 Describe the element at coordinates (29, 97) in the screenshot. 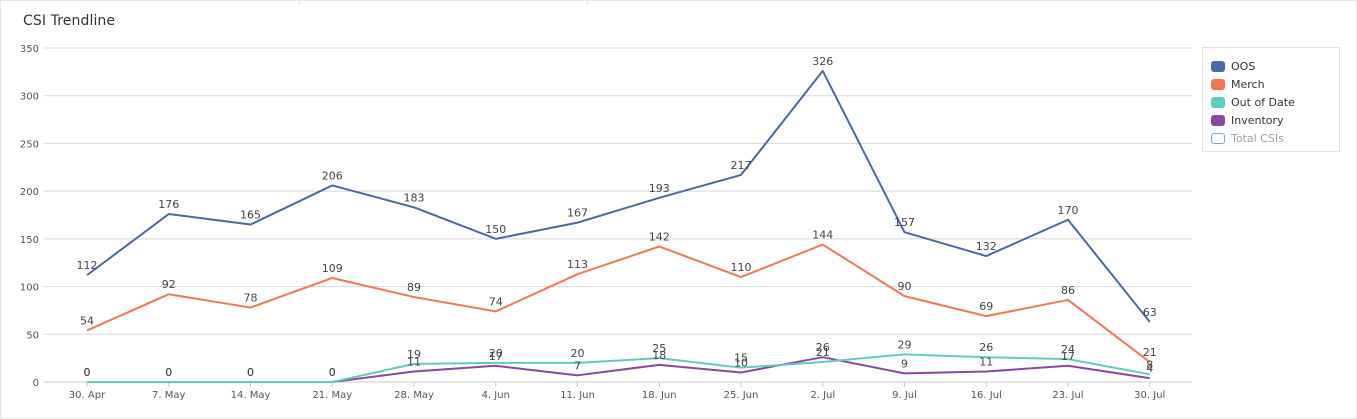

I see `y-tick-label: 300` at that location.